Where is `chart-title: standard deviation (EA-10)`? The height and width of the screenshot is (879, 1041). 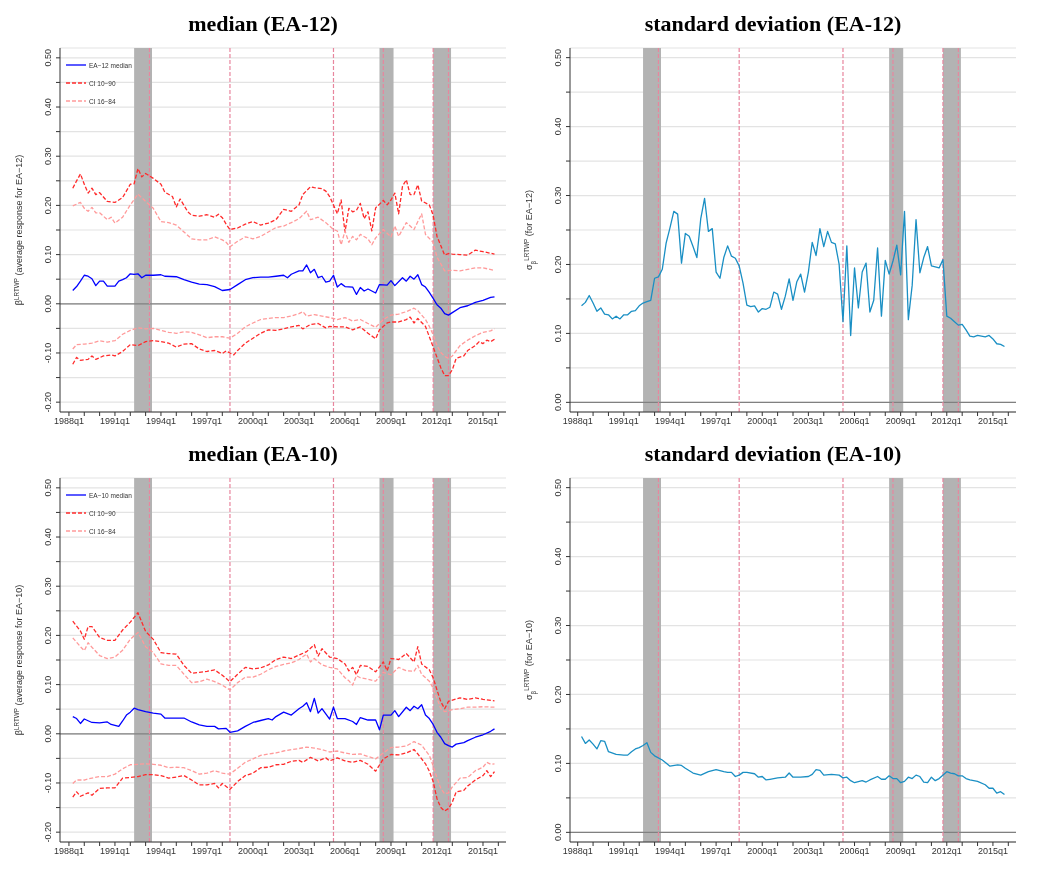 chart-title: standard deviation (EA-10) is located at coordinates (773, 454).